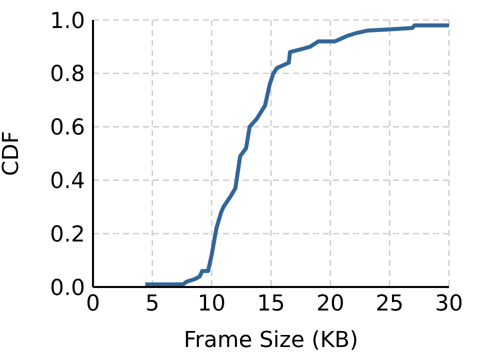 The height and width of the screenshot is (363, 478). What do you see at coordinates (449, 304) in the screenshot?
I see `x-tick-label: 30` at bounding box center [449, 304].